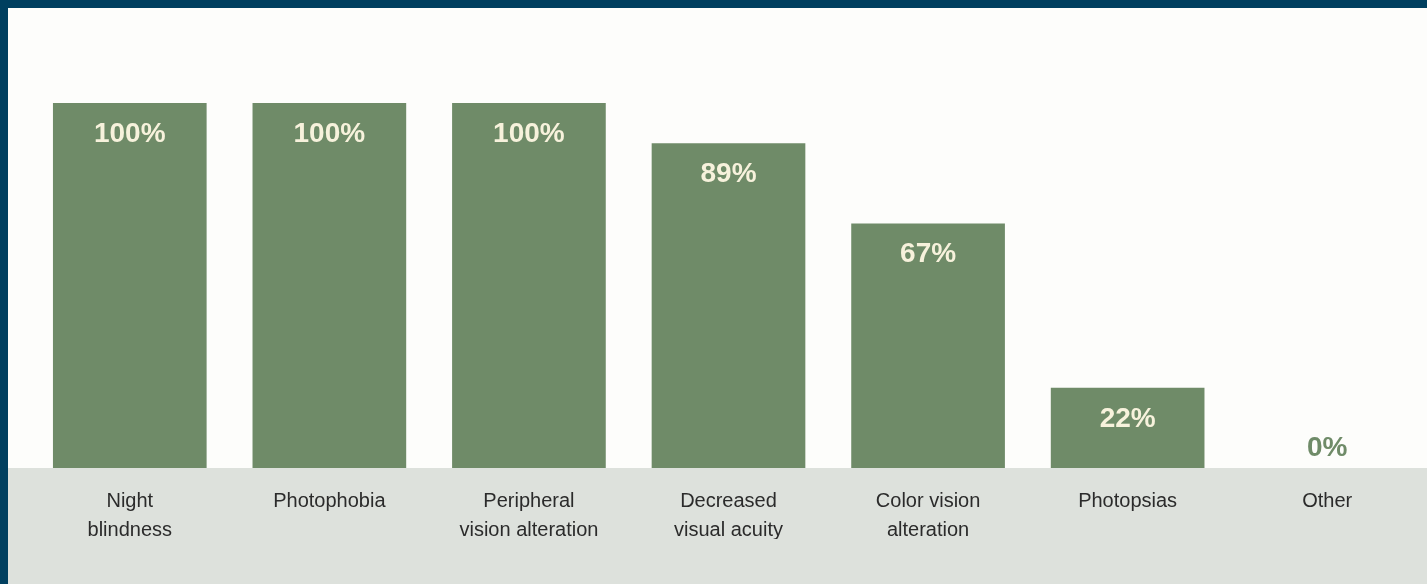 Image resolution: width=1427 pixels, height=584 pixels. What do you see at coordinates (1327, 499) in the screenshot?
I see `x-tick-label: Other` at bounding box center [1327, 499].